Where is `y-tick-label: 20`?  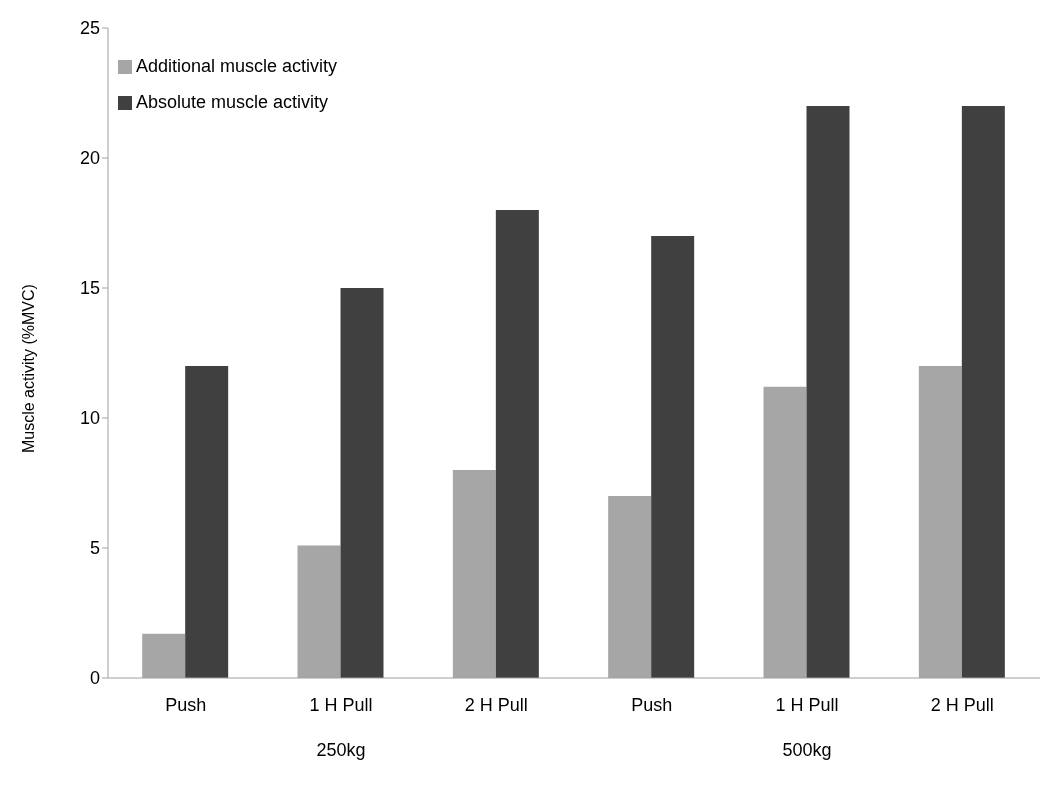
y-tick-label: 20 is located at coordinates (89, 158).